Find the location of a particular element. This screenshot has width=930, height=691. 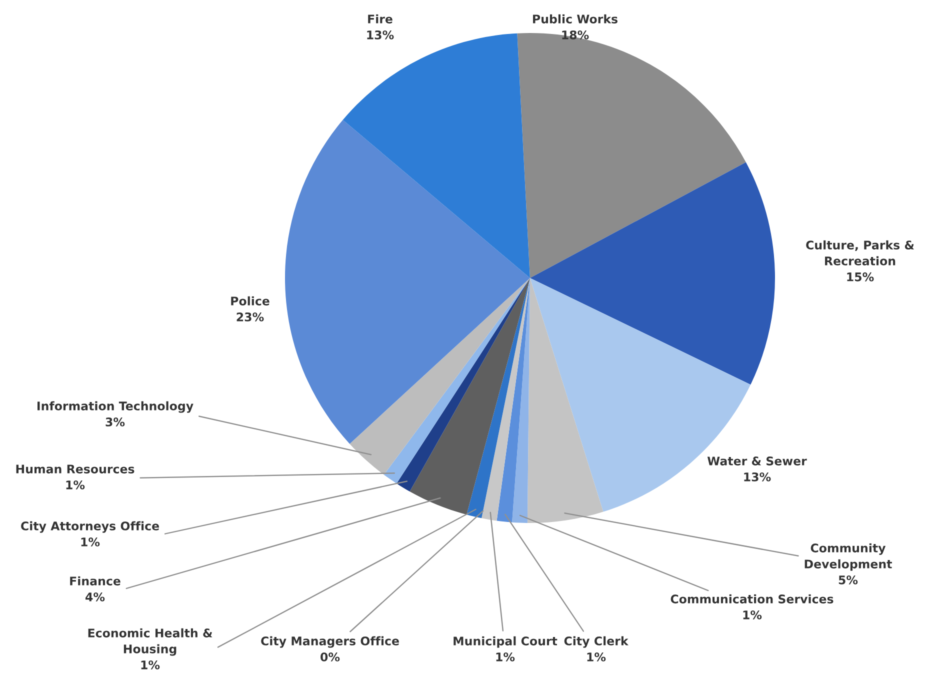

text: 0% is located at coordinates (330, 657).